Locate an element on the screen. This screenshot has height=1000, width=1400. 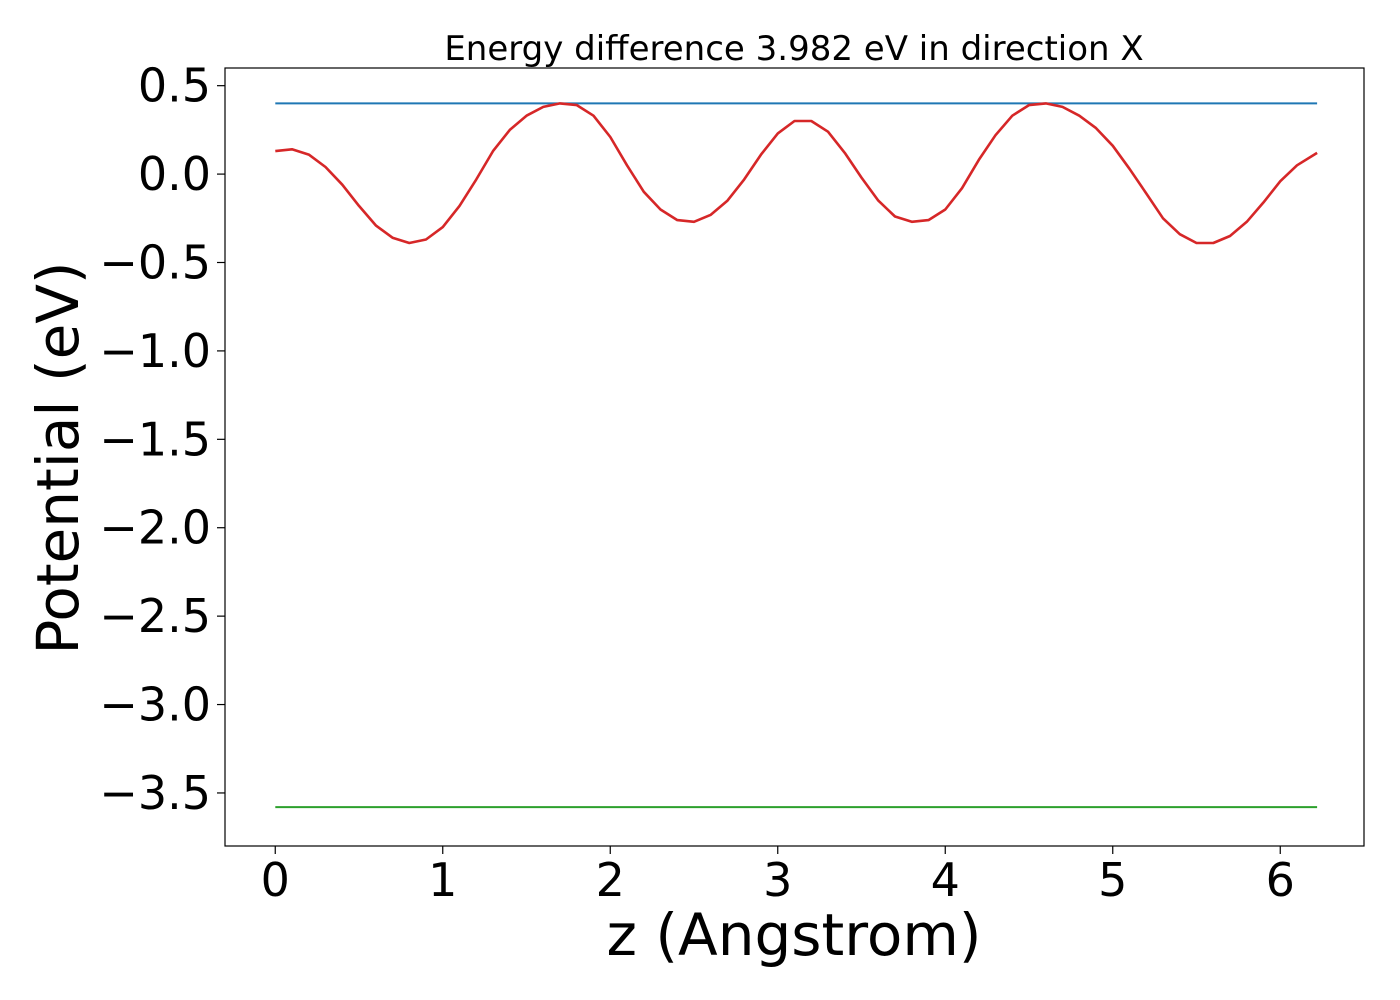
y-tick-label: 0.0 is located at coordinates (174, 174).